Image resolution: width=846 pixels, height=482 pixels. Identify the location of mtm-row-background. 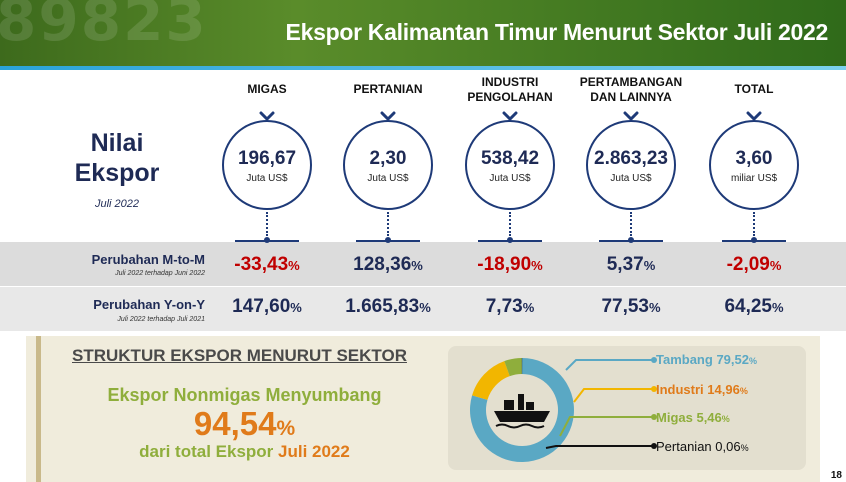
(423, 264).